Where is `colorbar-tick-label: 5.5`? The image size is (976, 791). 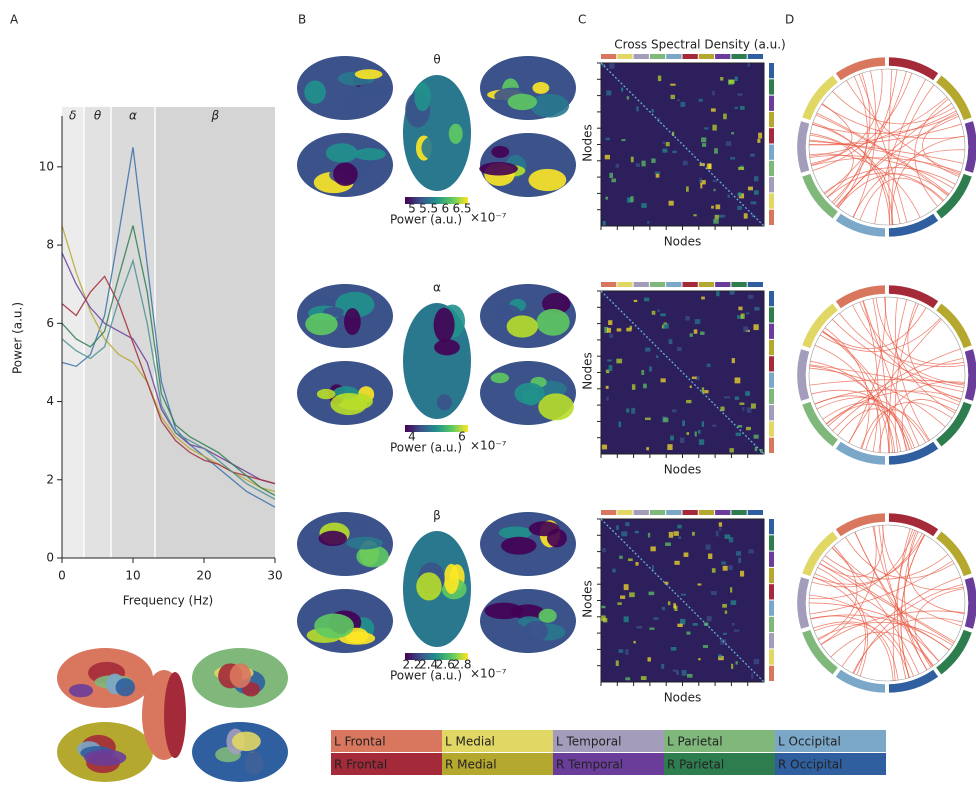
colorbar-tick-label: 5.5 is located at coordinates (428, 209).